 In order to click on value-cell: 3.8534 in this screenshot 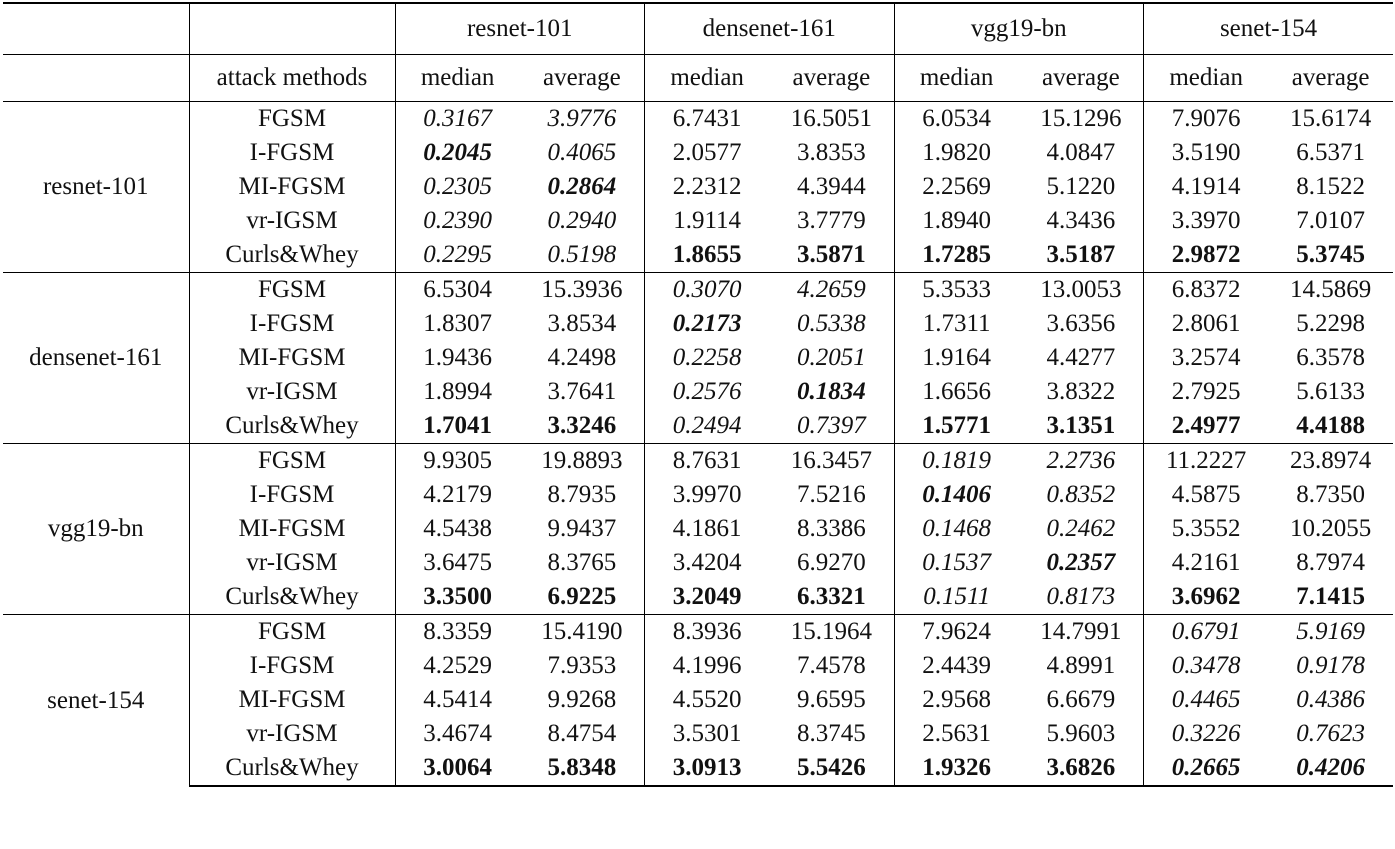, I will do `click(582, 323)`.